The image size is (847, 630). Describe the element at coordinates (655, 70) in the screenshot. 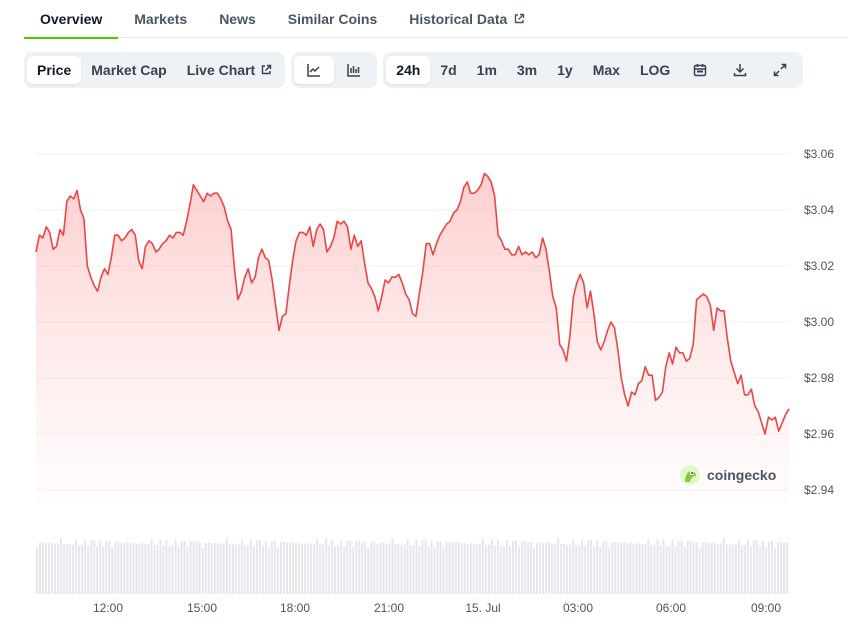

I see `log-scale-button: LOG` at that location.